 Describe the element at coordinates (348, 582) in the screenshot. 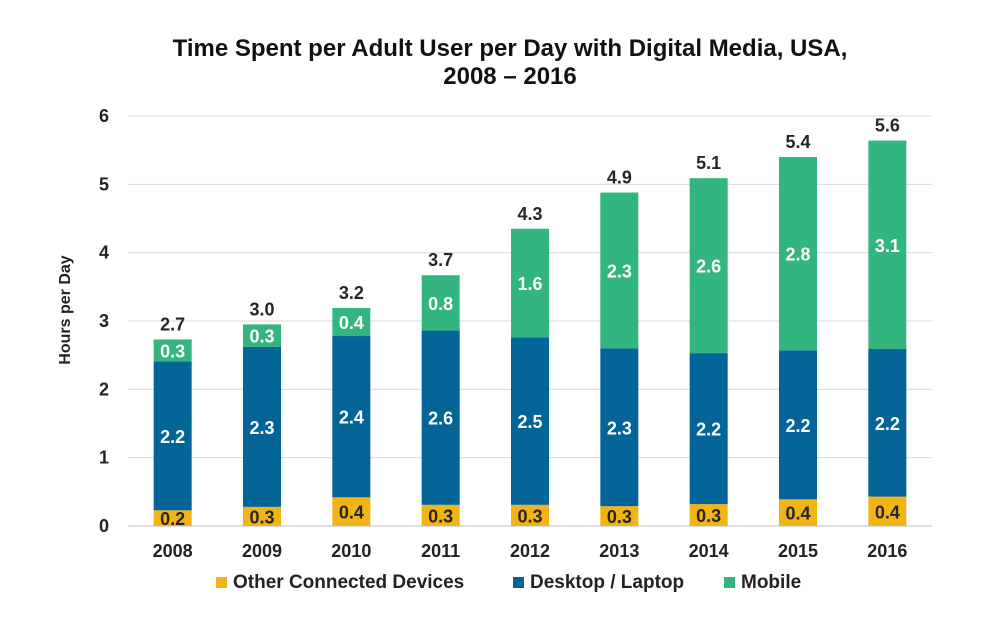

I see `legend-label: Other Connected Devices` at that location.